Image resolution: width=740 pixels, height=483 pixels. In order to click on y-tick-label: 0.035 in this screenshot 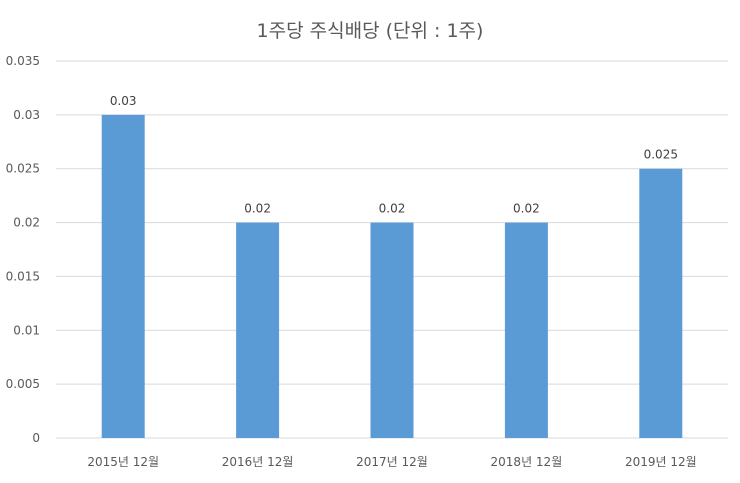, I will do `click(23, 61)`.